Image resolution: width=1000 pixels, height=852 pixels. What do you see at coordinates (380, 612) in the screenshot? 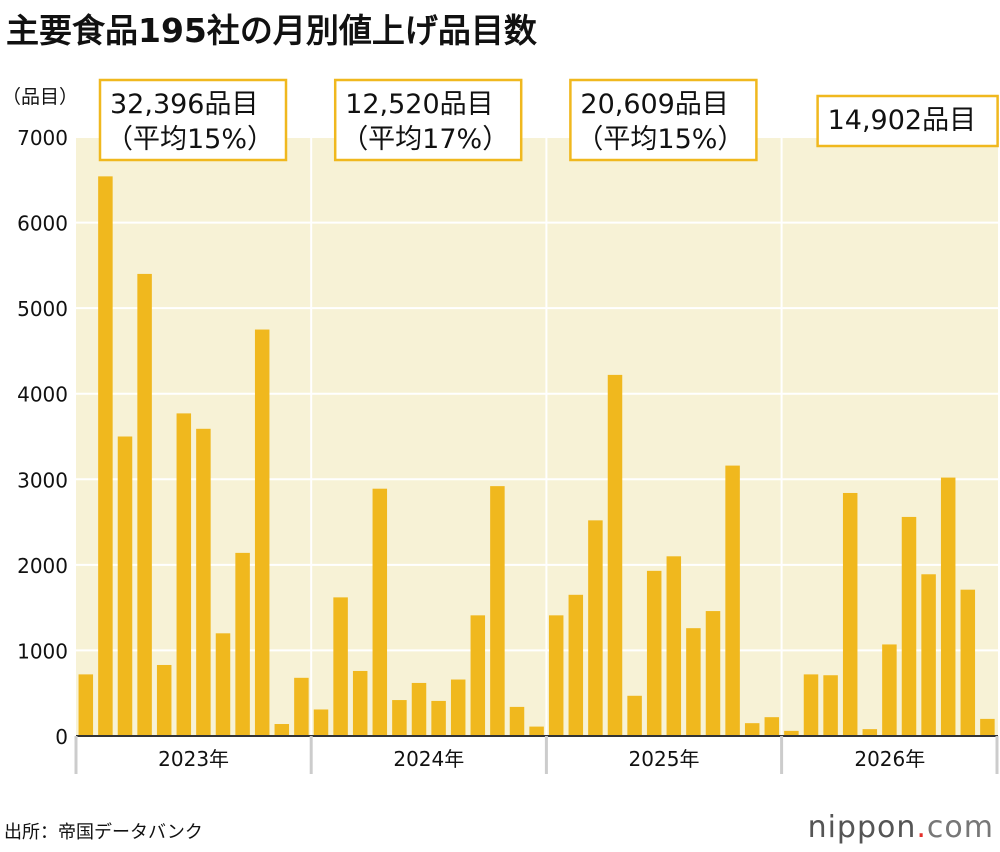
I see `bar-2024年-4` at bounding box center [380, 612].